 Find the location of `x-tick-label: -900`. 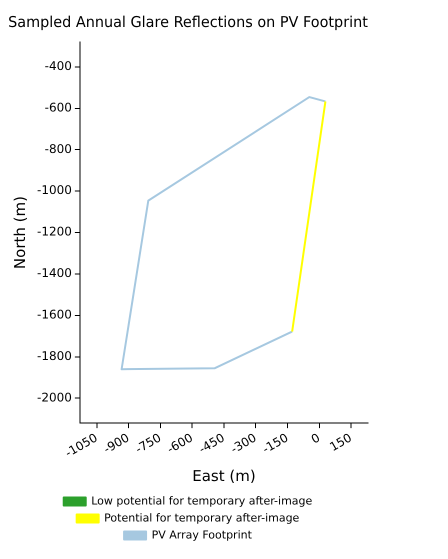

x-tick-label: -900 is located at coordinates (116, 443).